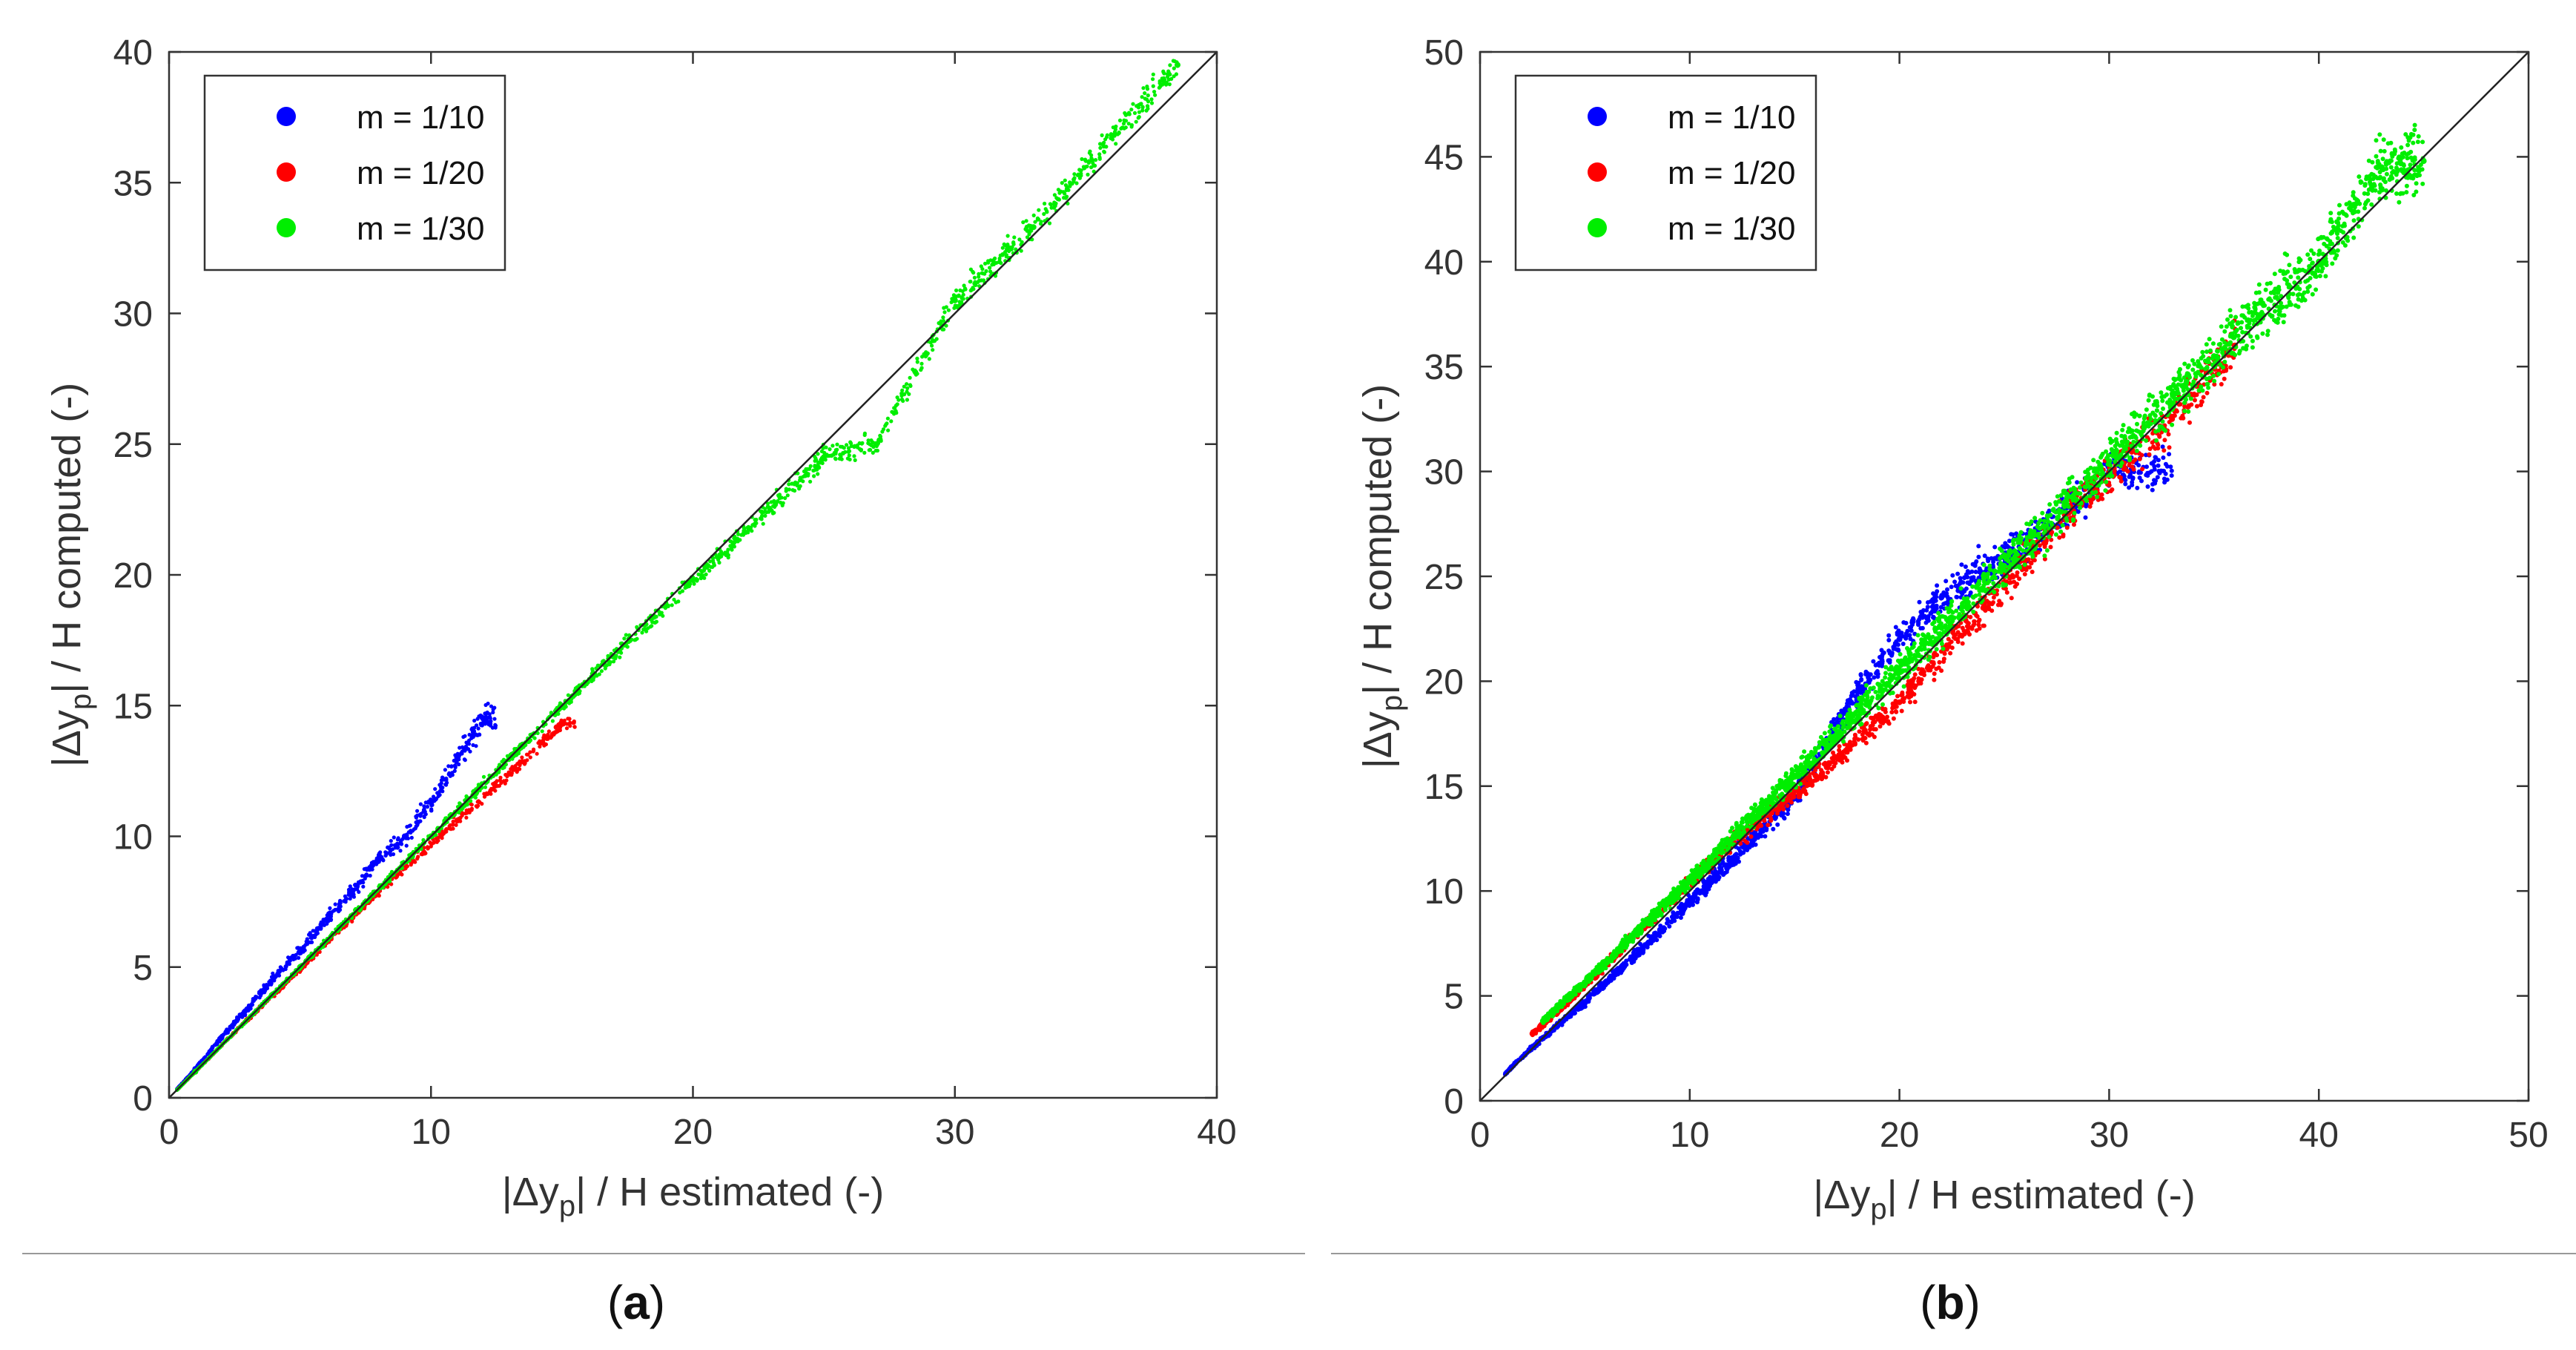 The height and width of the screenshot is (1350, 2576). What do you see at coordinates (143, 1099) in the screenshot?
I see `y-tick-label: 0` at bounding box center [143, 1099].